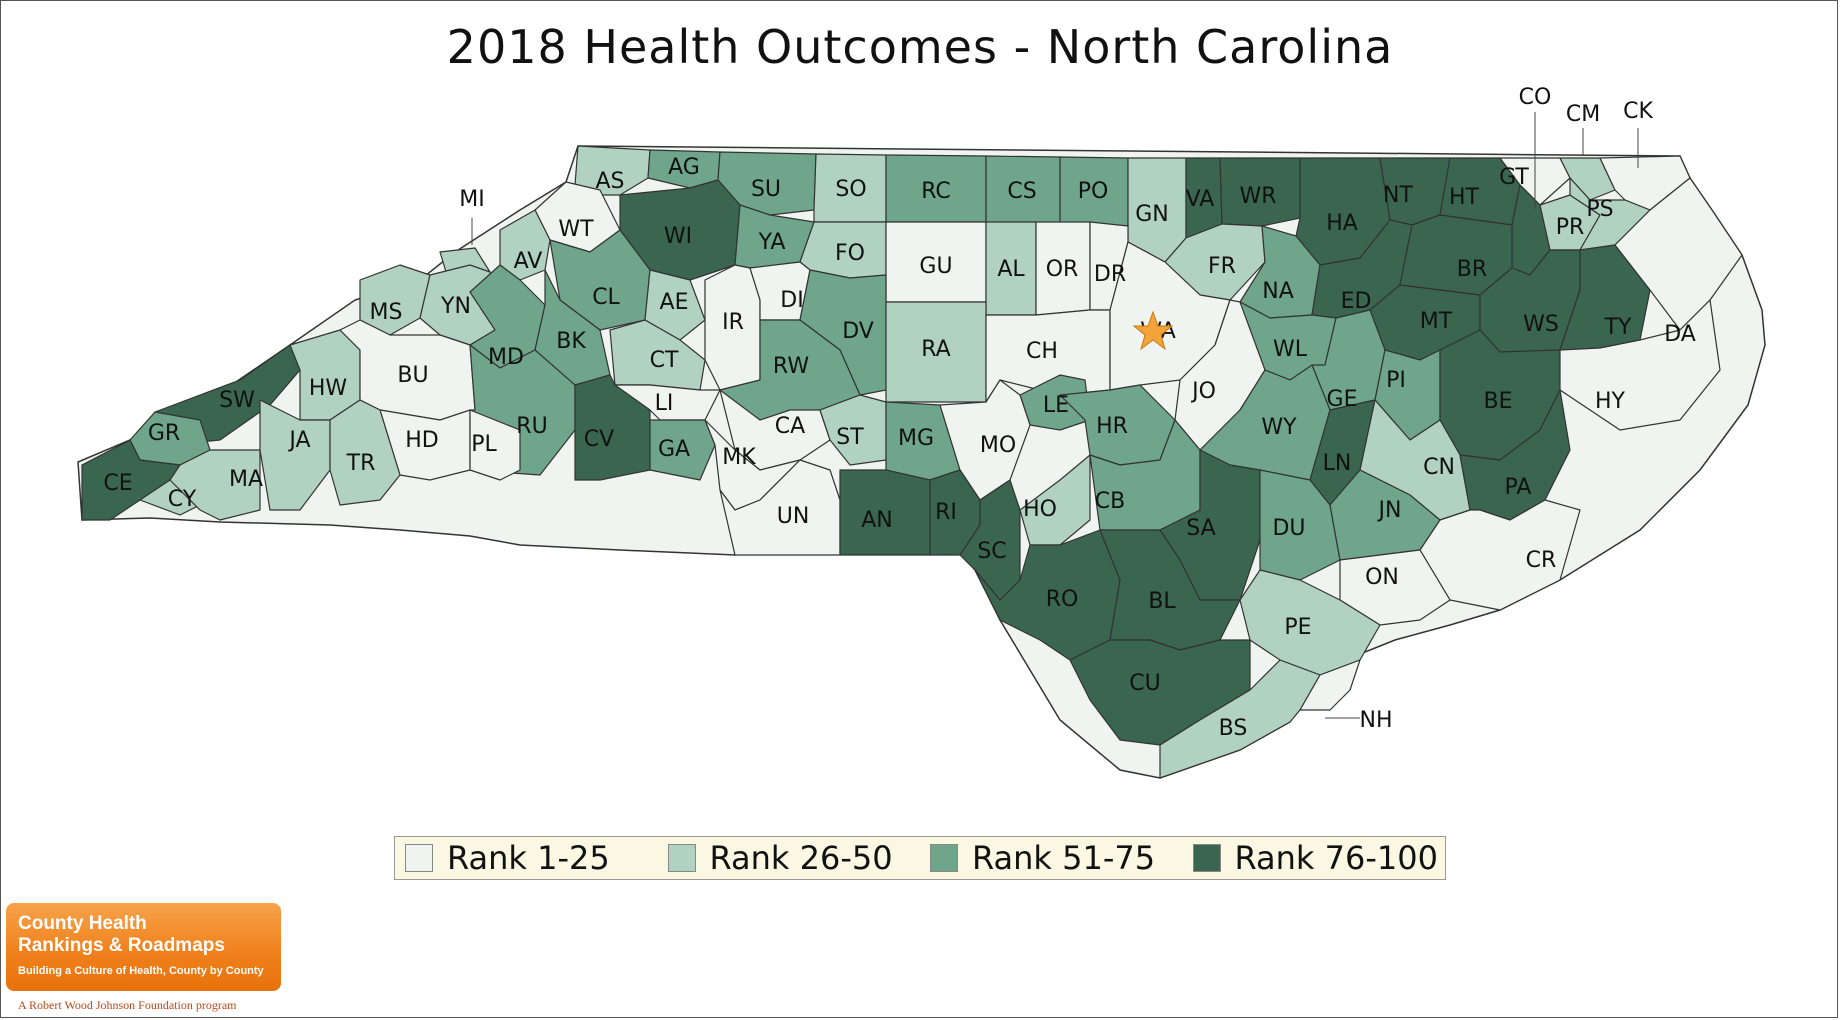  Describe the element at coordinates (858, 331) in the screenshot. I see `county-label-dv: DV` at that location.